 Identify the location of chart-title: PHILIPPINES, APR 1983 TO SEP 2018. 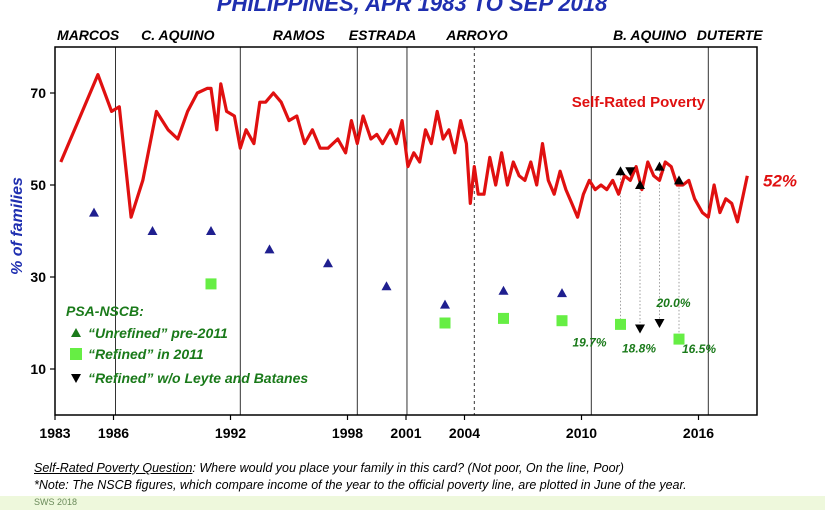
(412, 8).